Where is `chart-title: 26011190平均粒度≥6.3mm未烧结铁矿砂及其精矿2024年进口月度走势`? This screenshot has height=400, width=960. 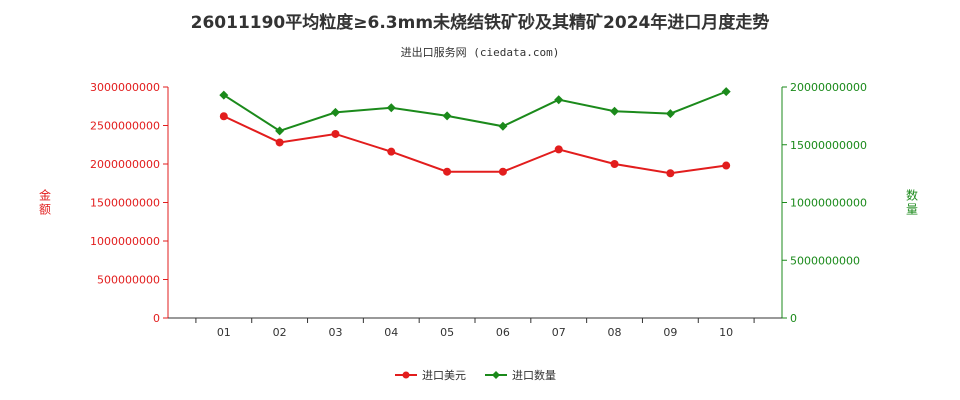 chart-title: 26011190平均粒度≥6.3mm未烧结铁矿砂及其精矿2024年进口月度走势 is located at coordinates (480, 23).